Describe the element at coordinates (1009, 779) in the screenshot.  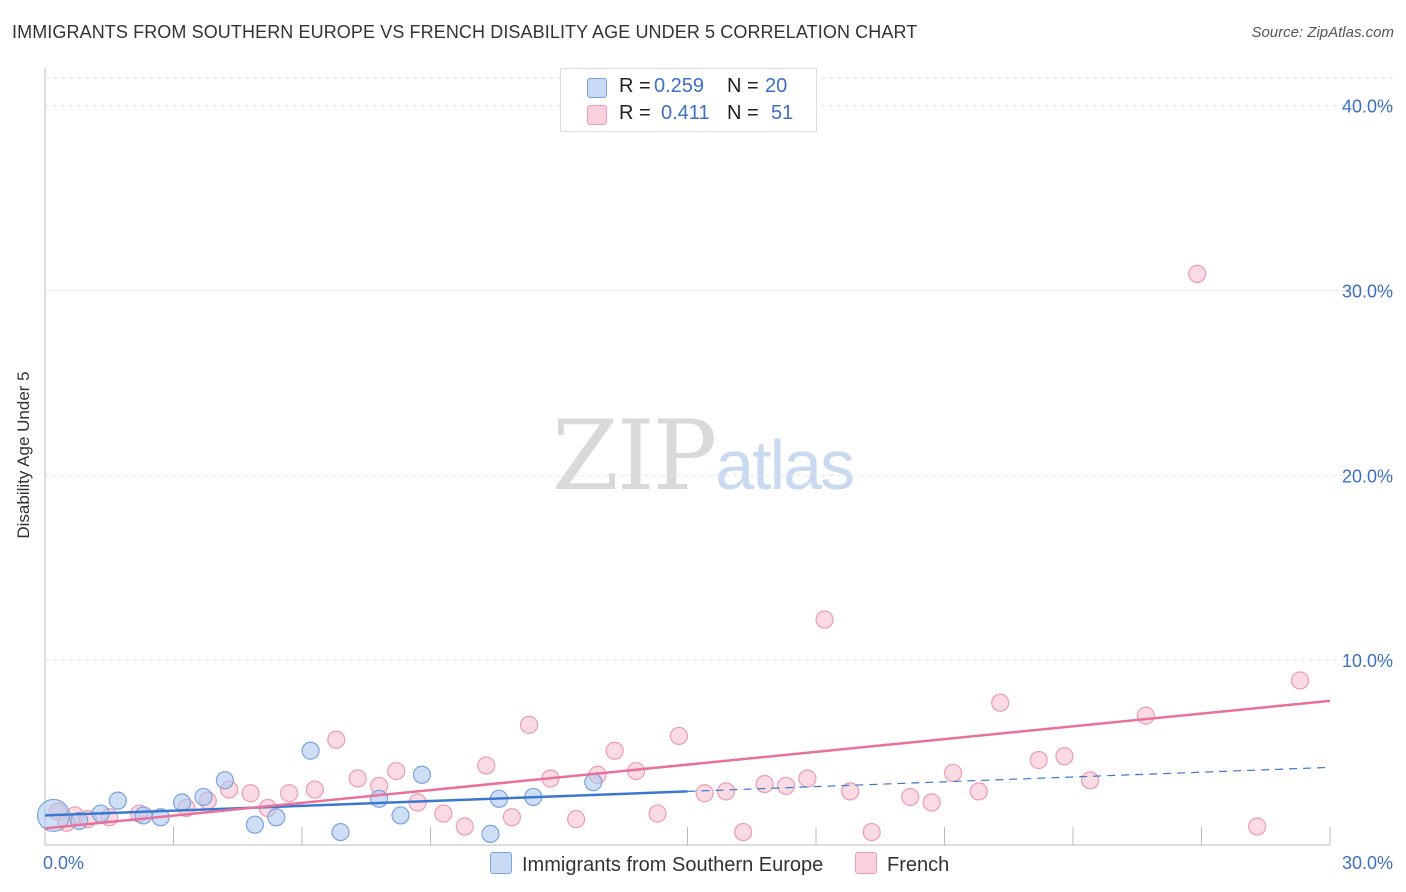
I see `trendline-immigrants-extension` at that location.